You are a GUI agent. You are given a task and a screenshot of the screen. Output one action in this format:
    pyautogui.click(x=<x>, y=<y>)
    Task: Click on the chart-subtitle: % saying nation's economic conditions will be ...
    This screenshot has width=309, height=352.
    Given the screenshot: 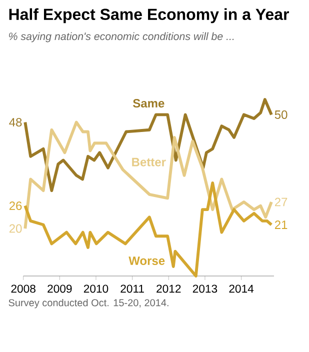 What is the action you would take?
    pyautogui.click(x=121, y=37)
    